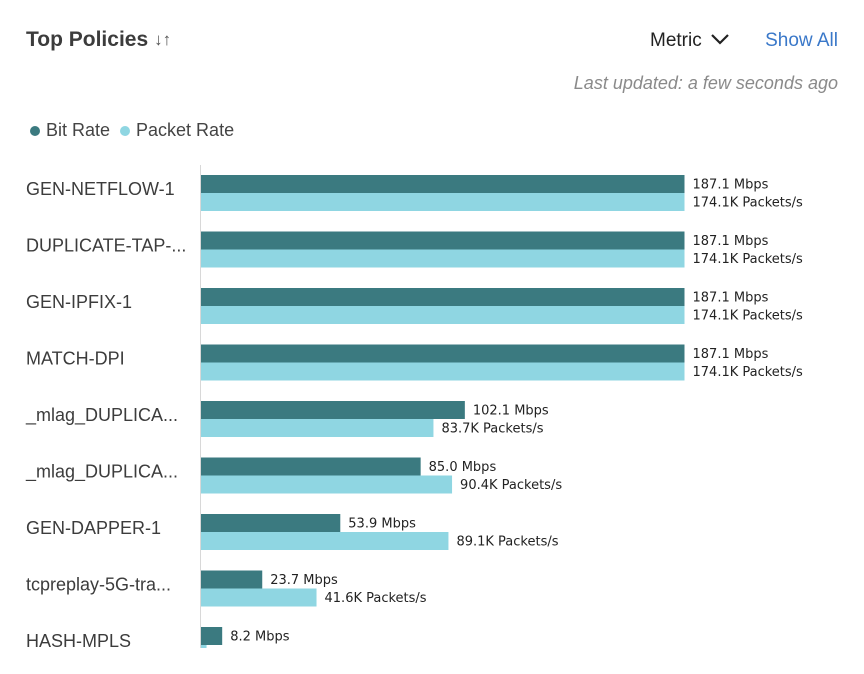  What do you see at coordinates (87, 39) in the screenshot?
I see `panel-title: Top Policies` at bounding box center [87, 39].